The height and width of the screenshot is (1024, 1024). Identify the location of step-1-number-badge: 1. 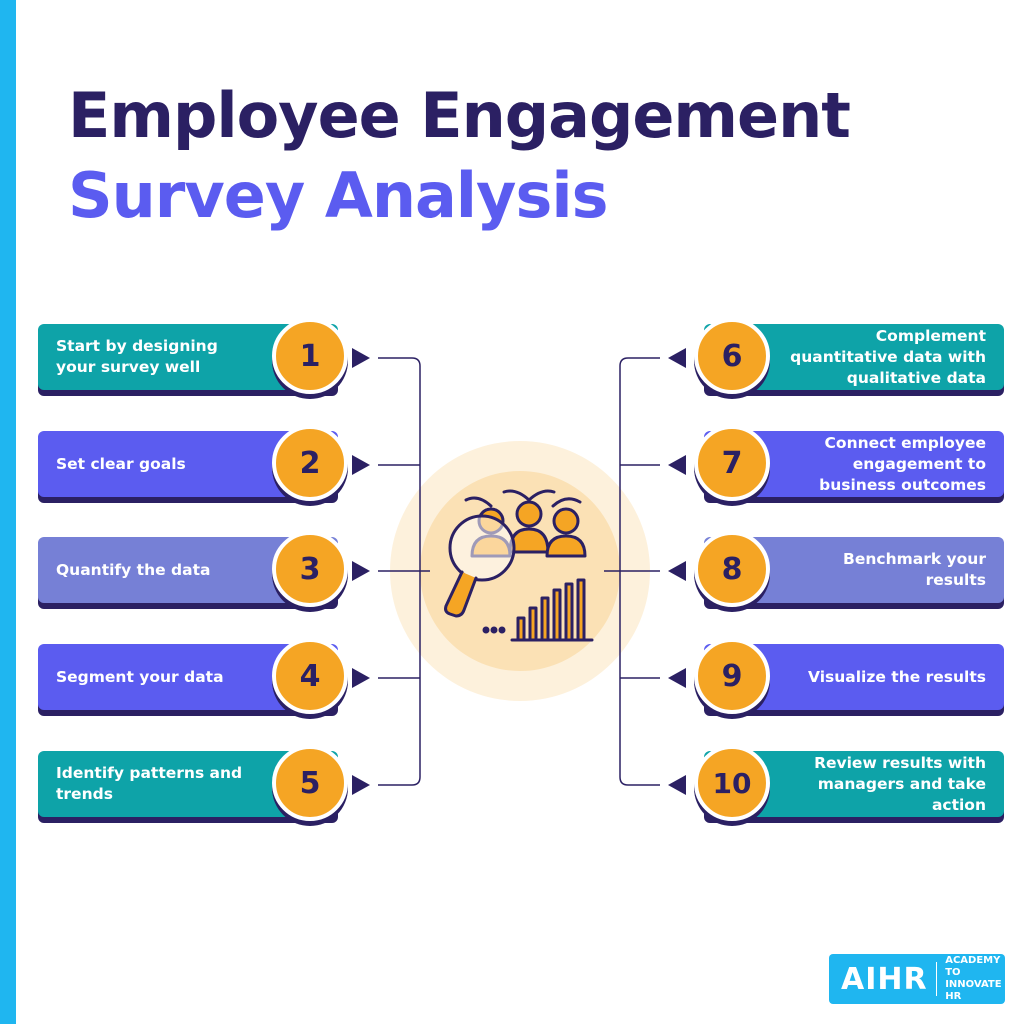
(310, 356).